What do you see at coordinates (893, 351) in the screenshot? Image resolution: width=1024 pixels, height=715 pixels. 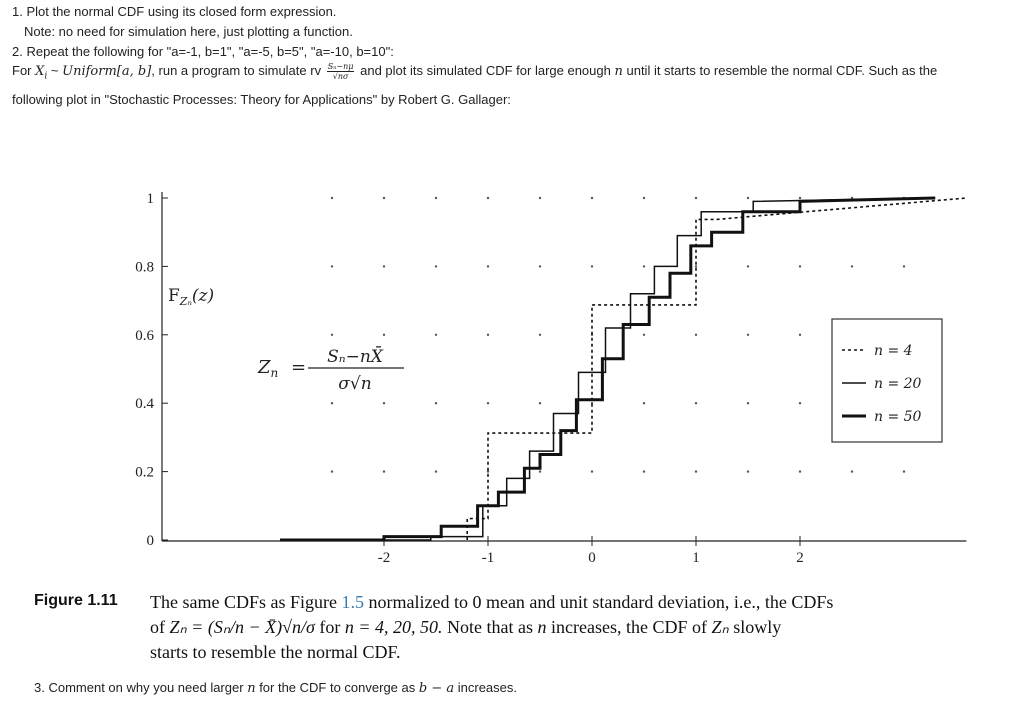 I see `legend-label-n4: n = 4` at bounding box center [893, 351].